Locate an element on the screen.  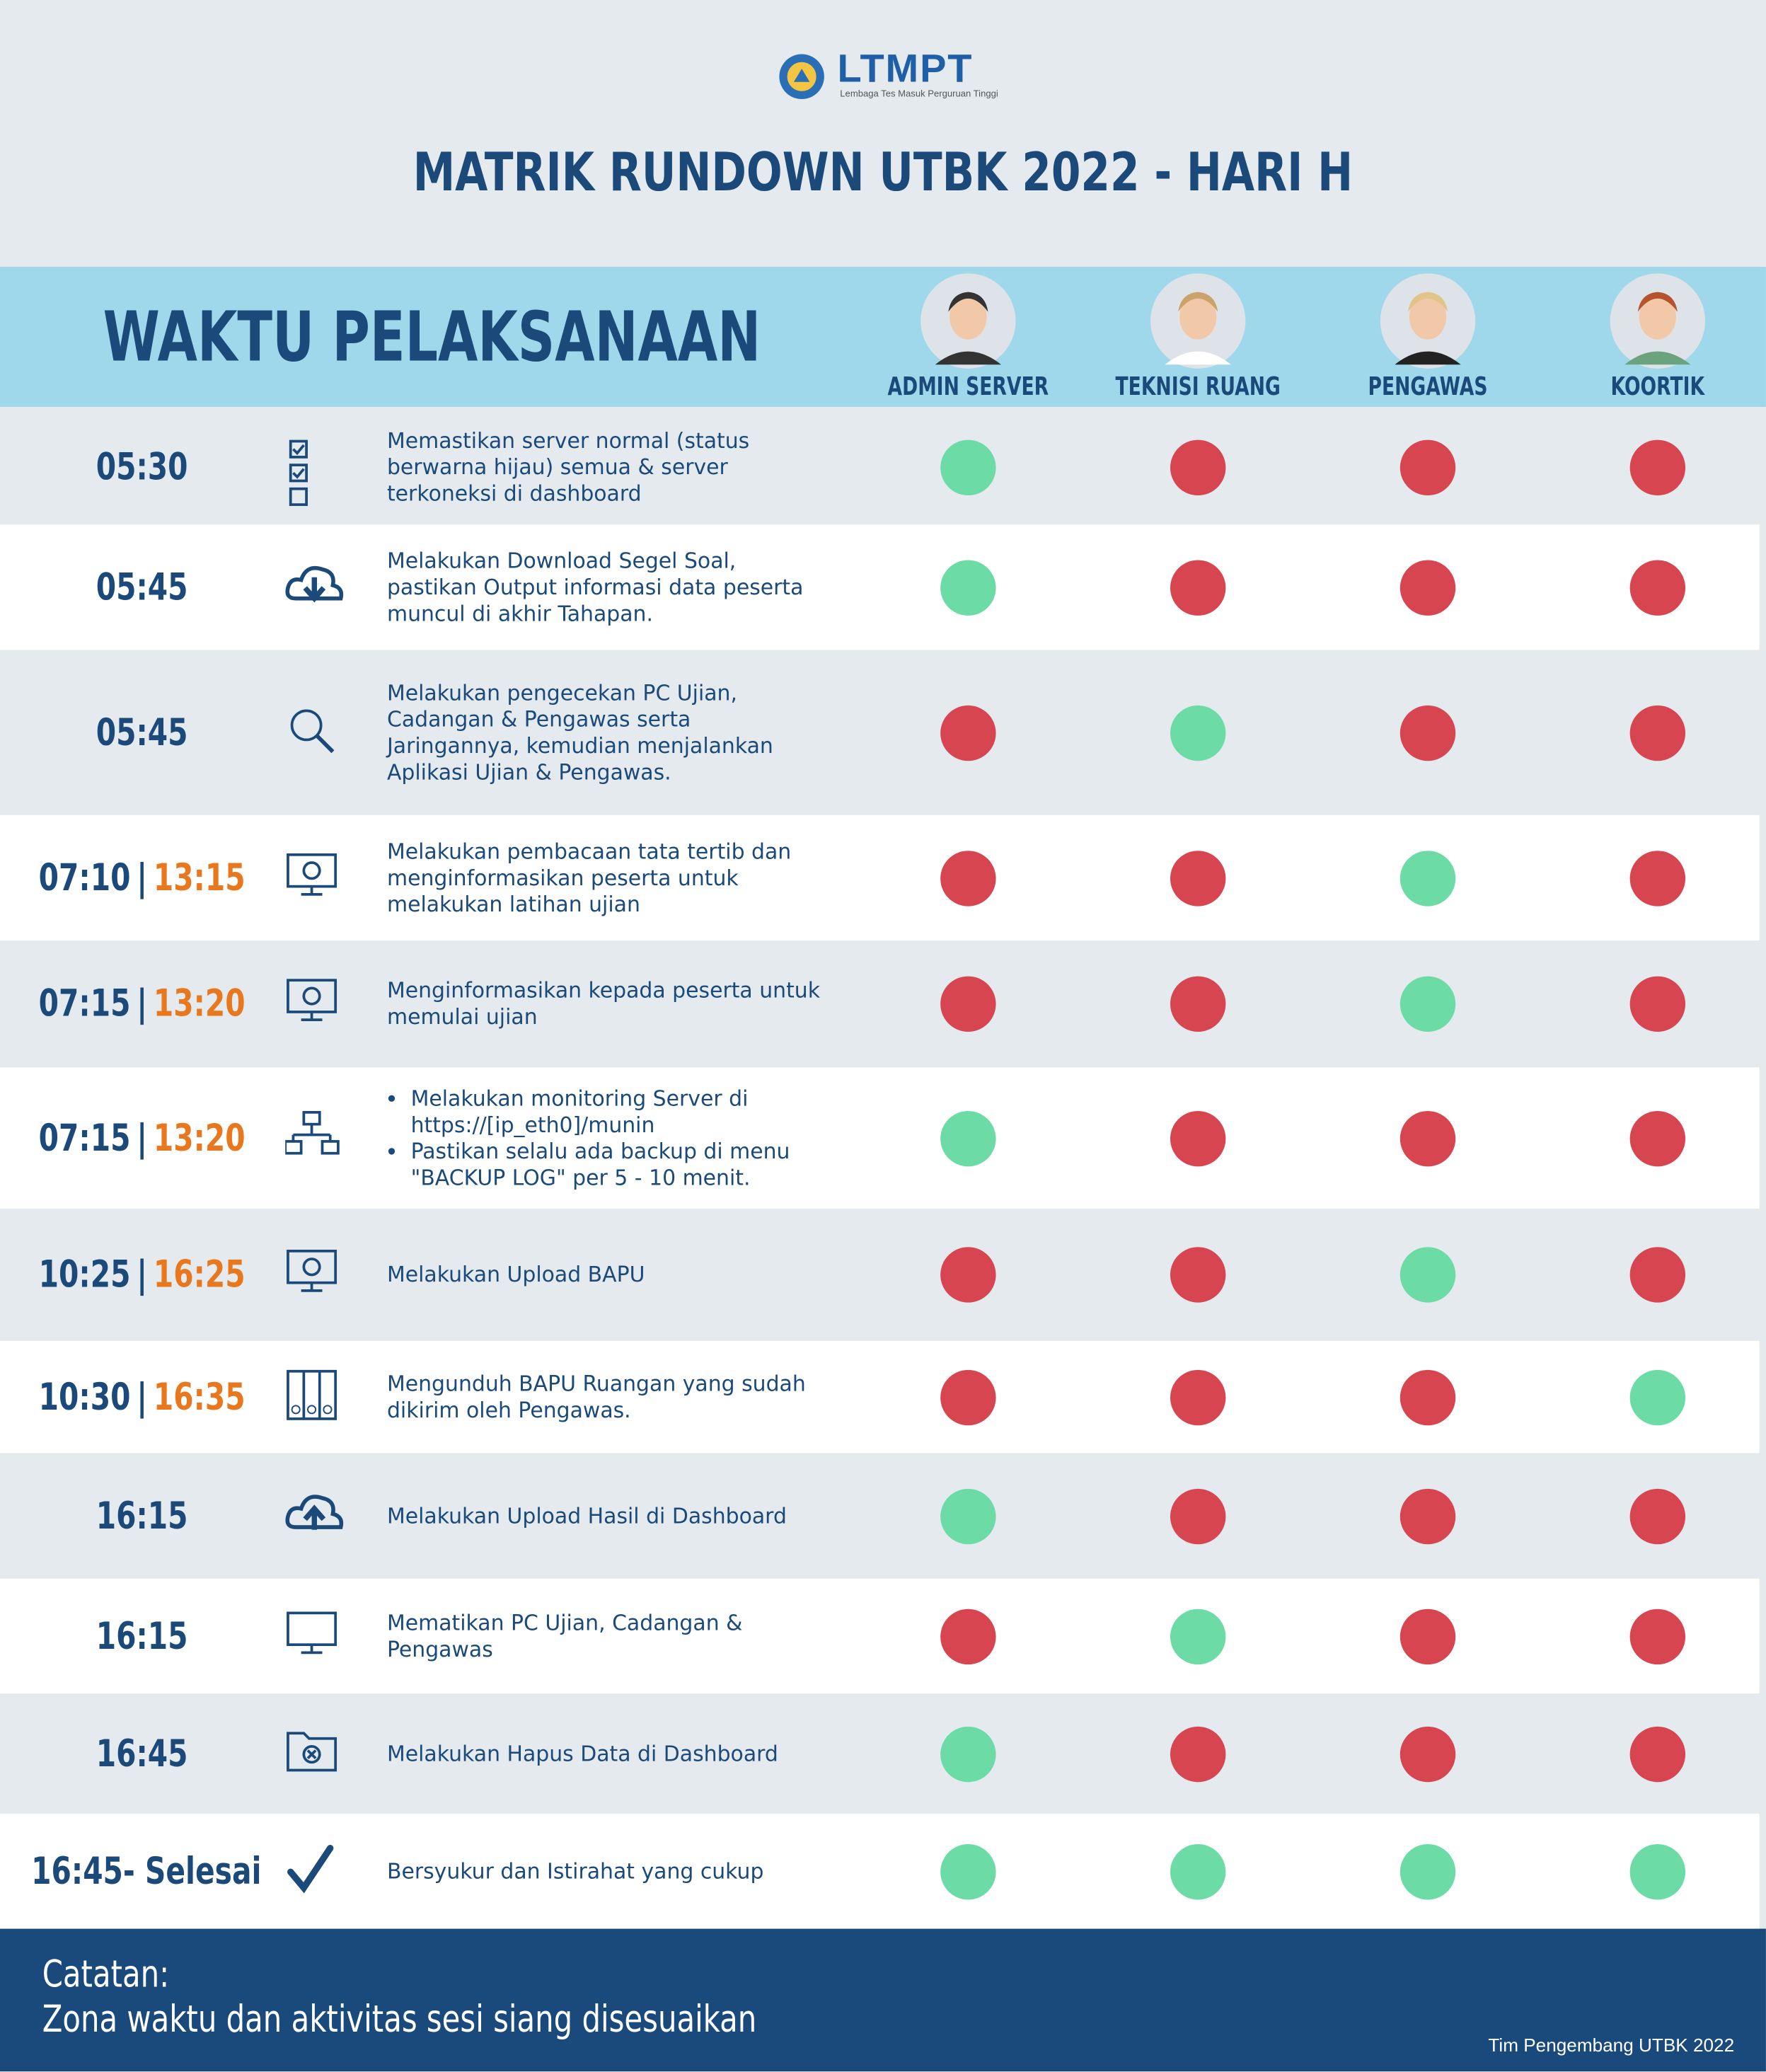
time: 05:45 is located at coordinates (142, 732).